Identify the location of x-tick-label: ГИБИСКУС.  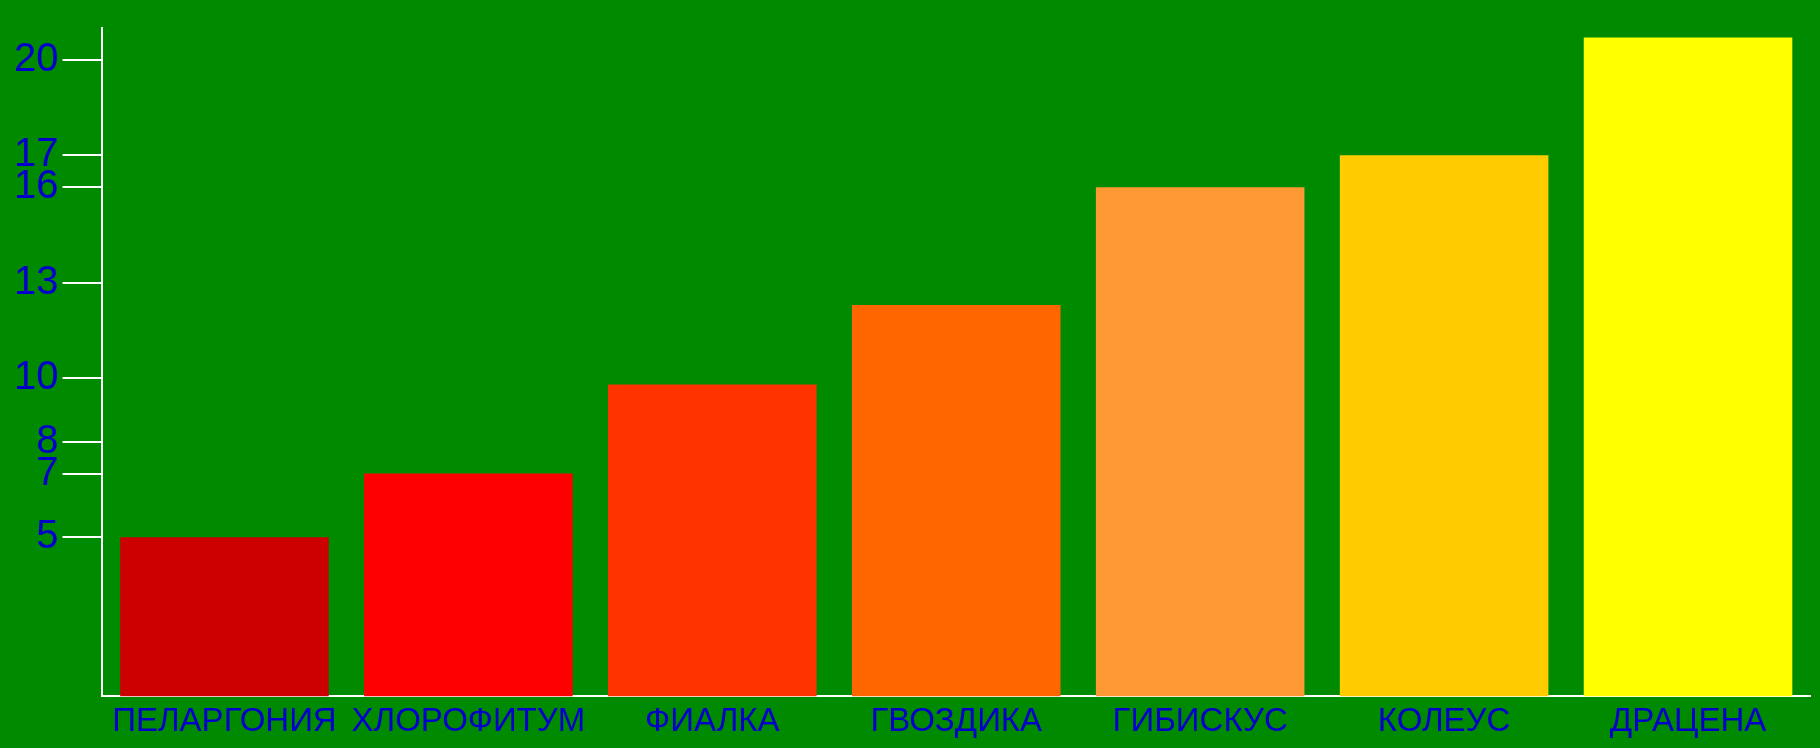
(1200, 720).